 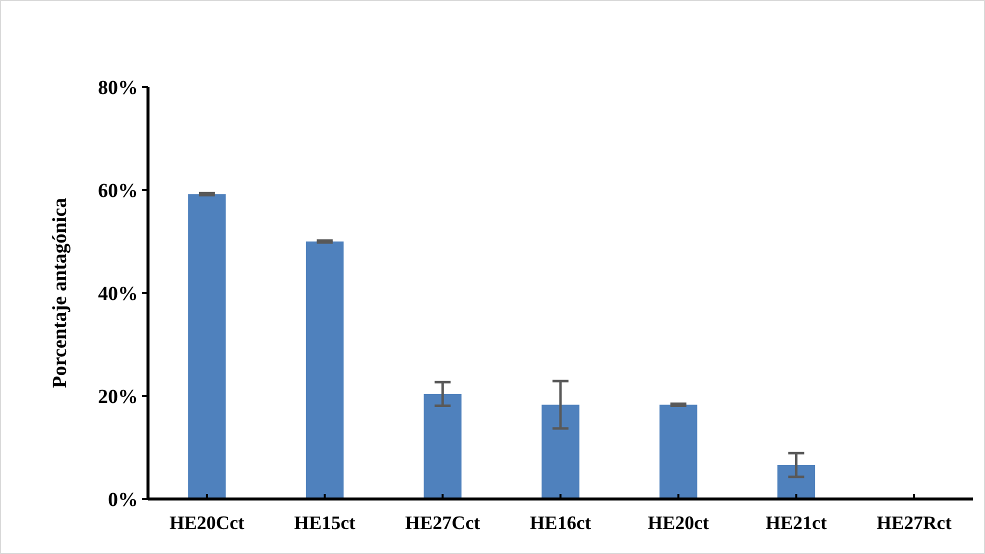 What do you see at coordinates (118, 191) in the screenshot?
I see `y-tick-label: 60%` at bounding box center [118, 191].